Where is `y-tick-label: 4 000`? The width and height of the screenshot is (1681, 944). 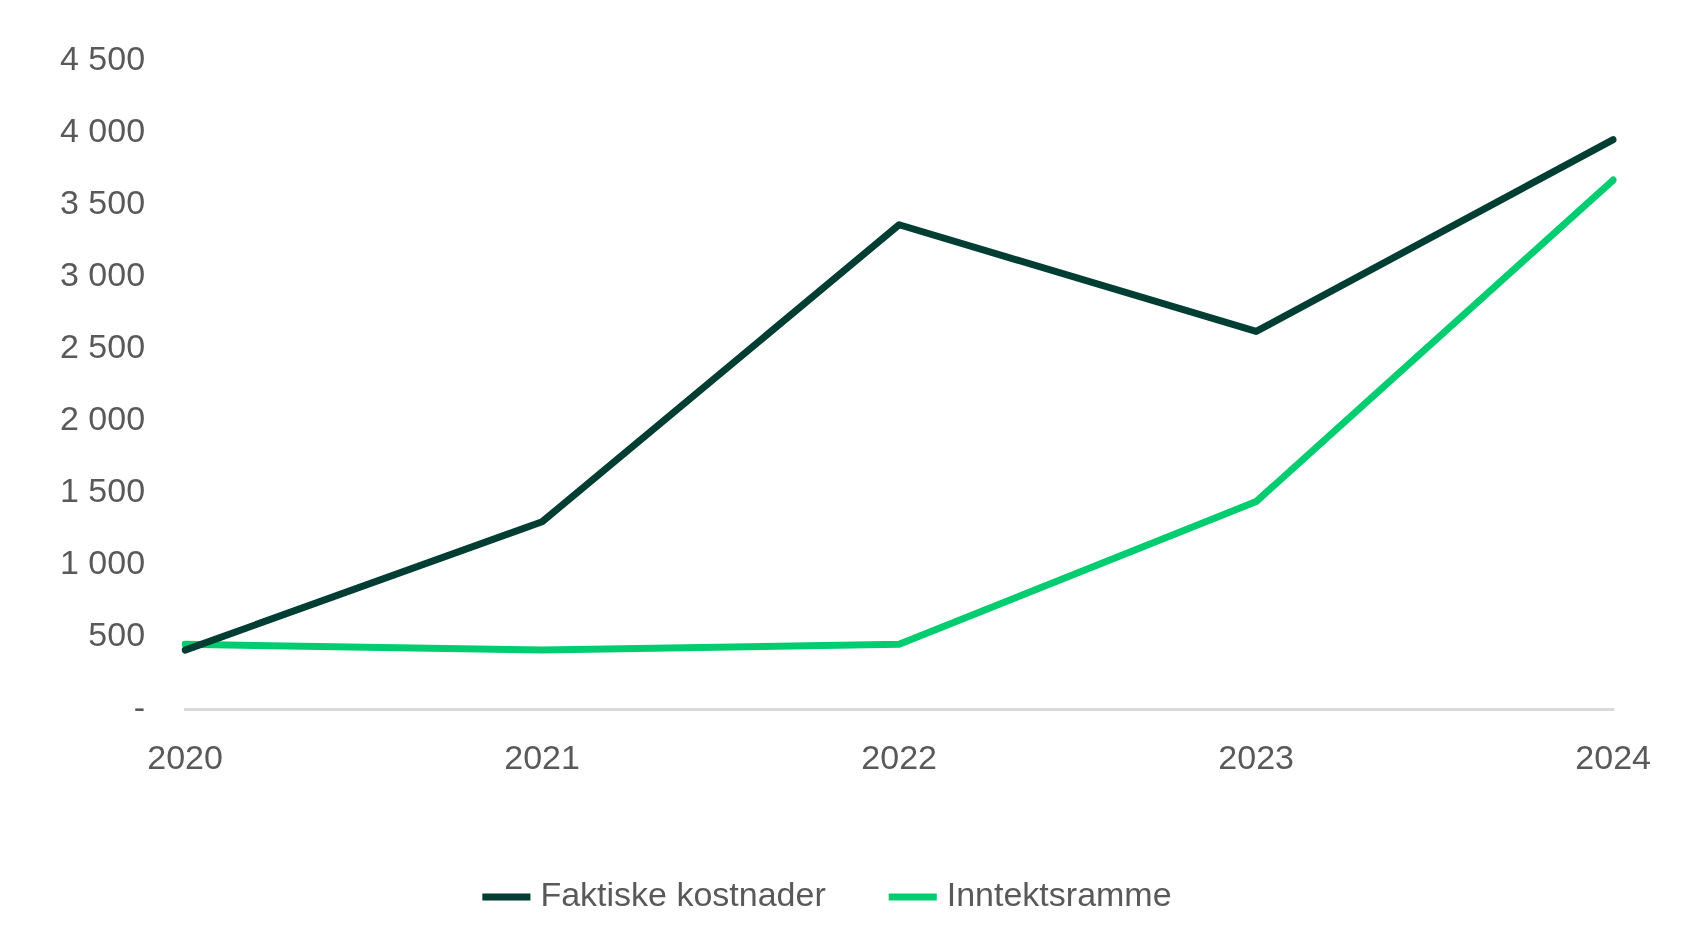
y-tick-label: 4 000 is located at coordinates (102, 129).